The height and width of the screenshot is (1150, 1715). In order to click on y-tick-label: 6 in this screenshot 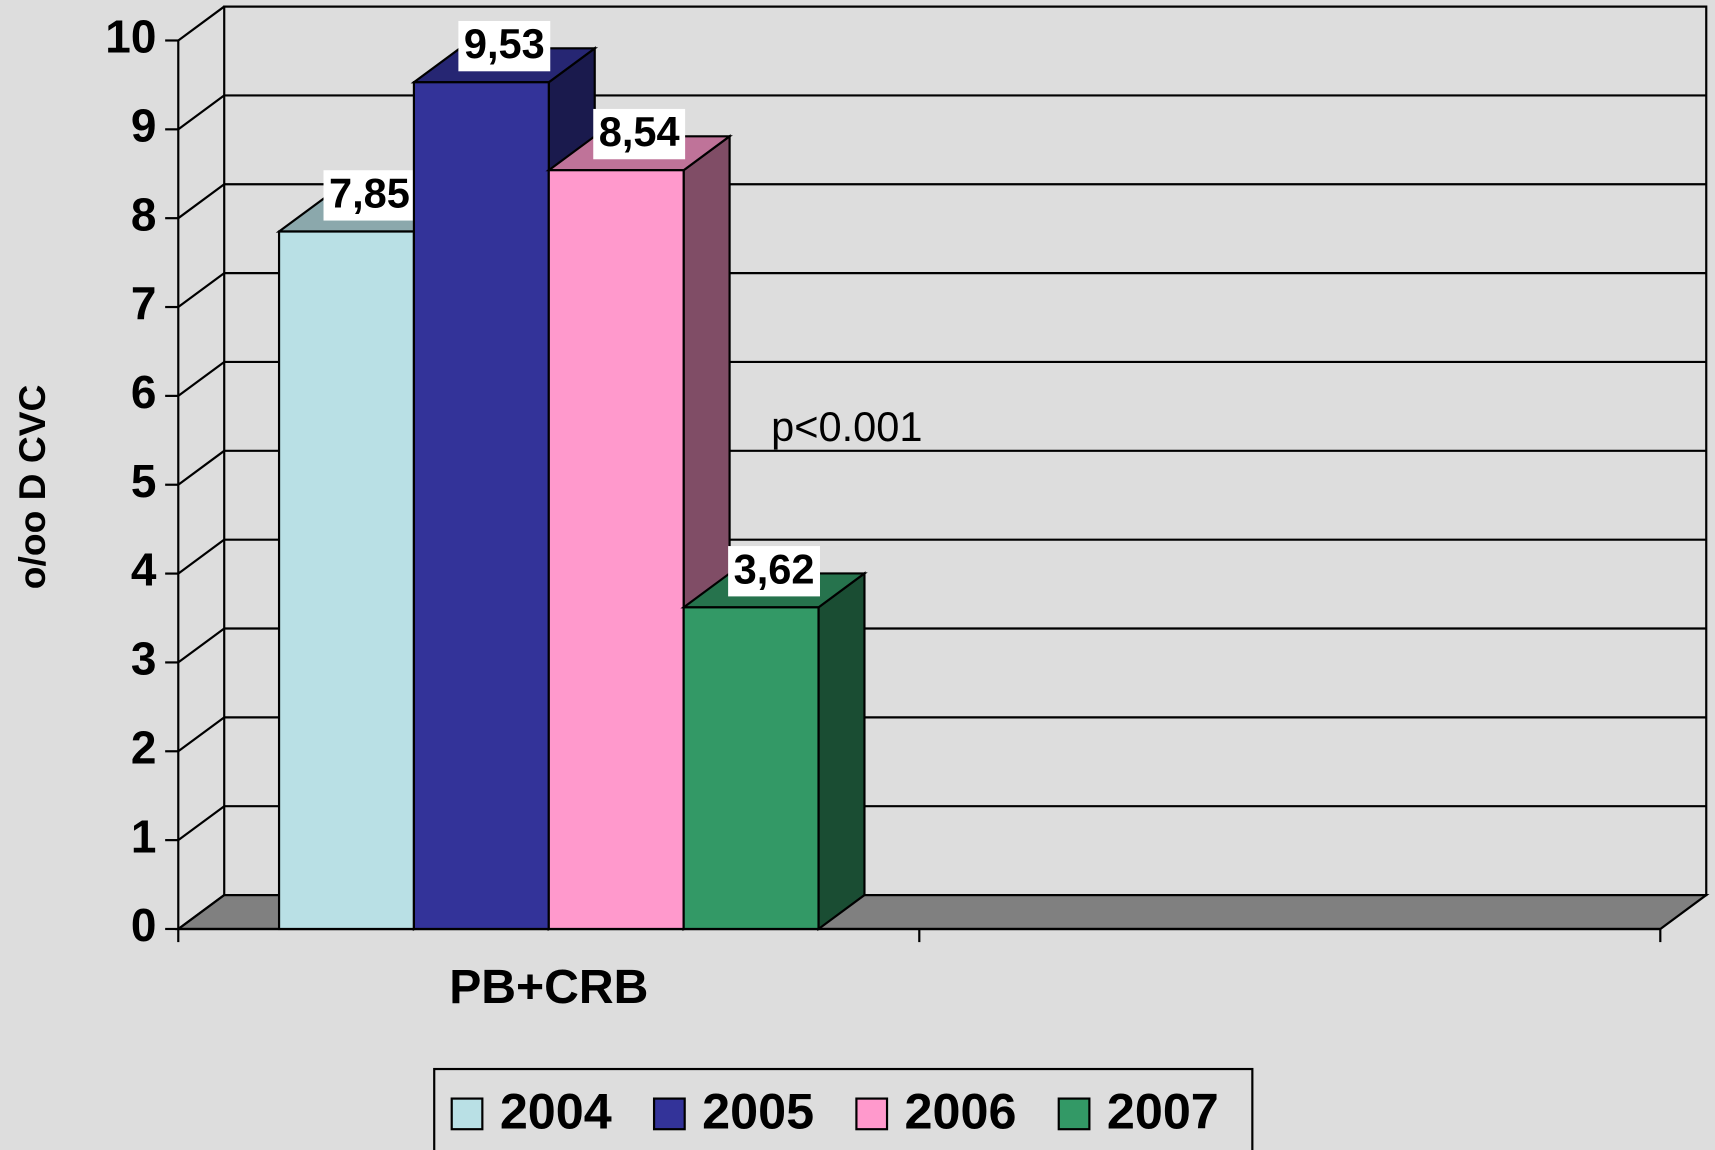, I will do `click(144, 392)`.